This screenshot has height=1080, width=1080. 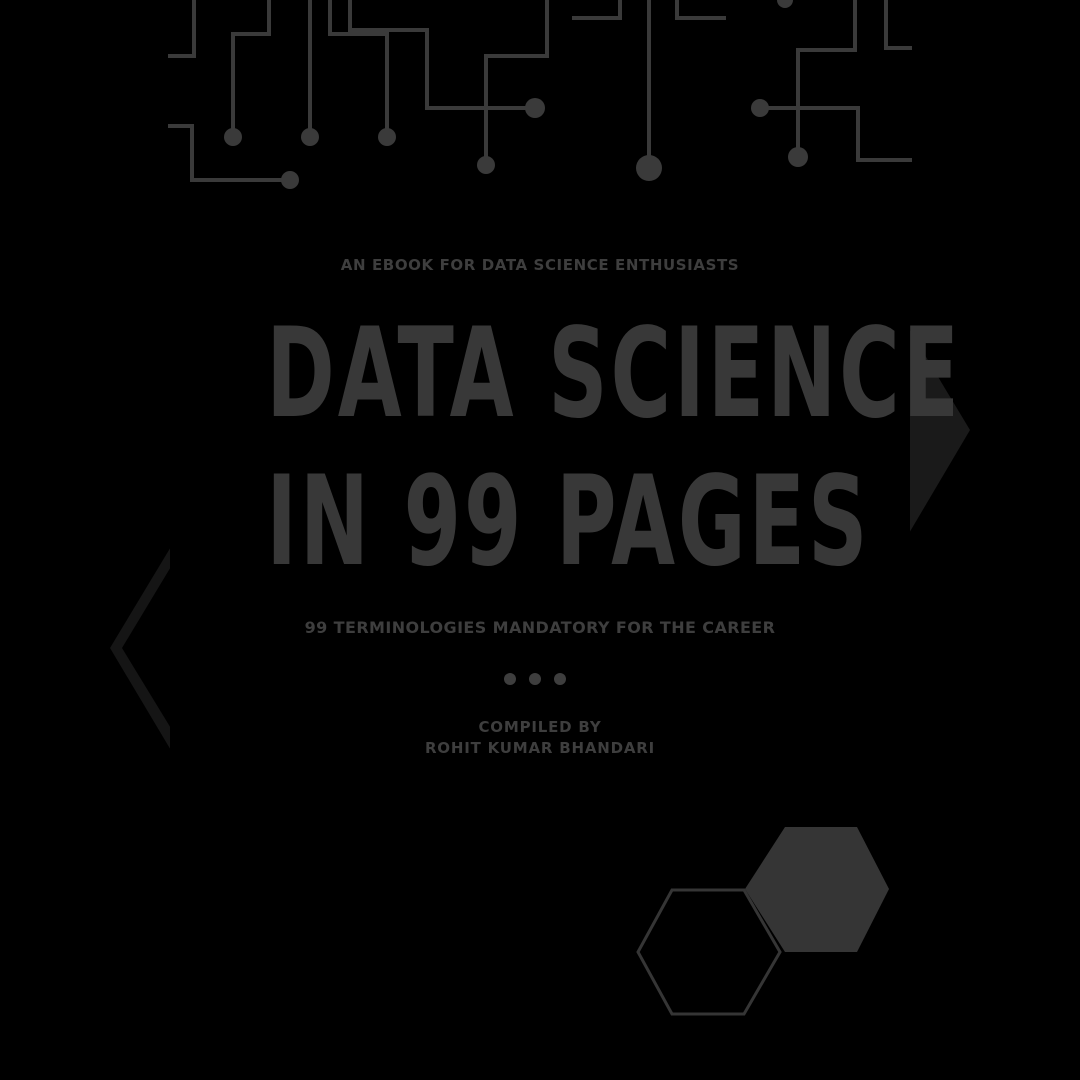 I want to click on credit-label: COMPILED BY, so click(x=540, y=727).